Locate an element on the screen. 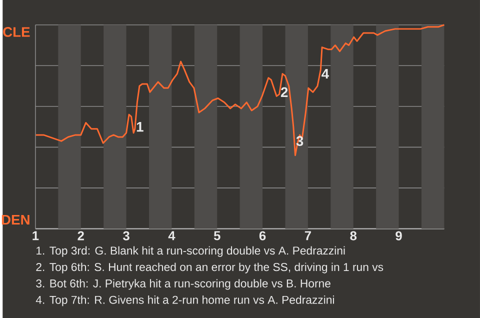 Image resolution: width=480 pixels, height=318 pixels. x-tick-label: 5 is located at coordinates (217, 235).